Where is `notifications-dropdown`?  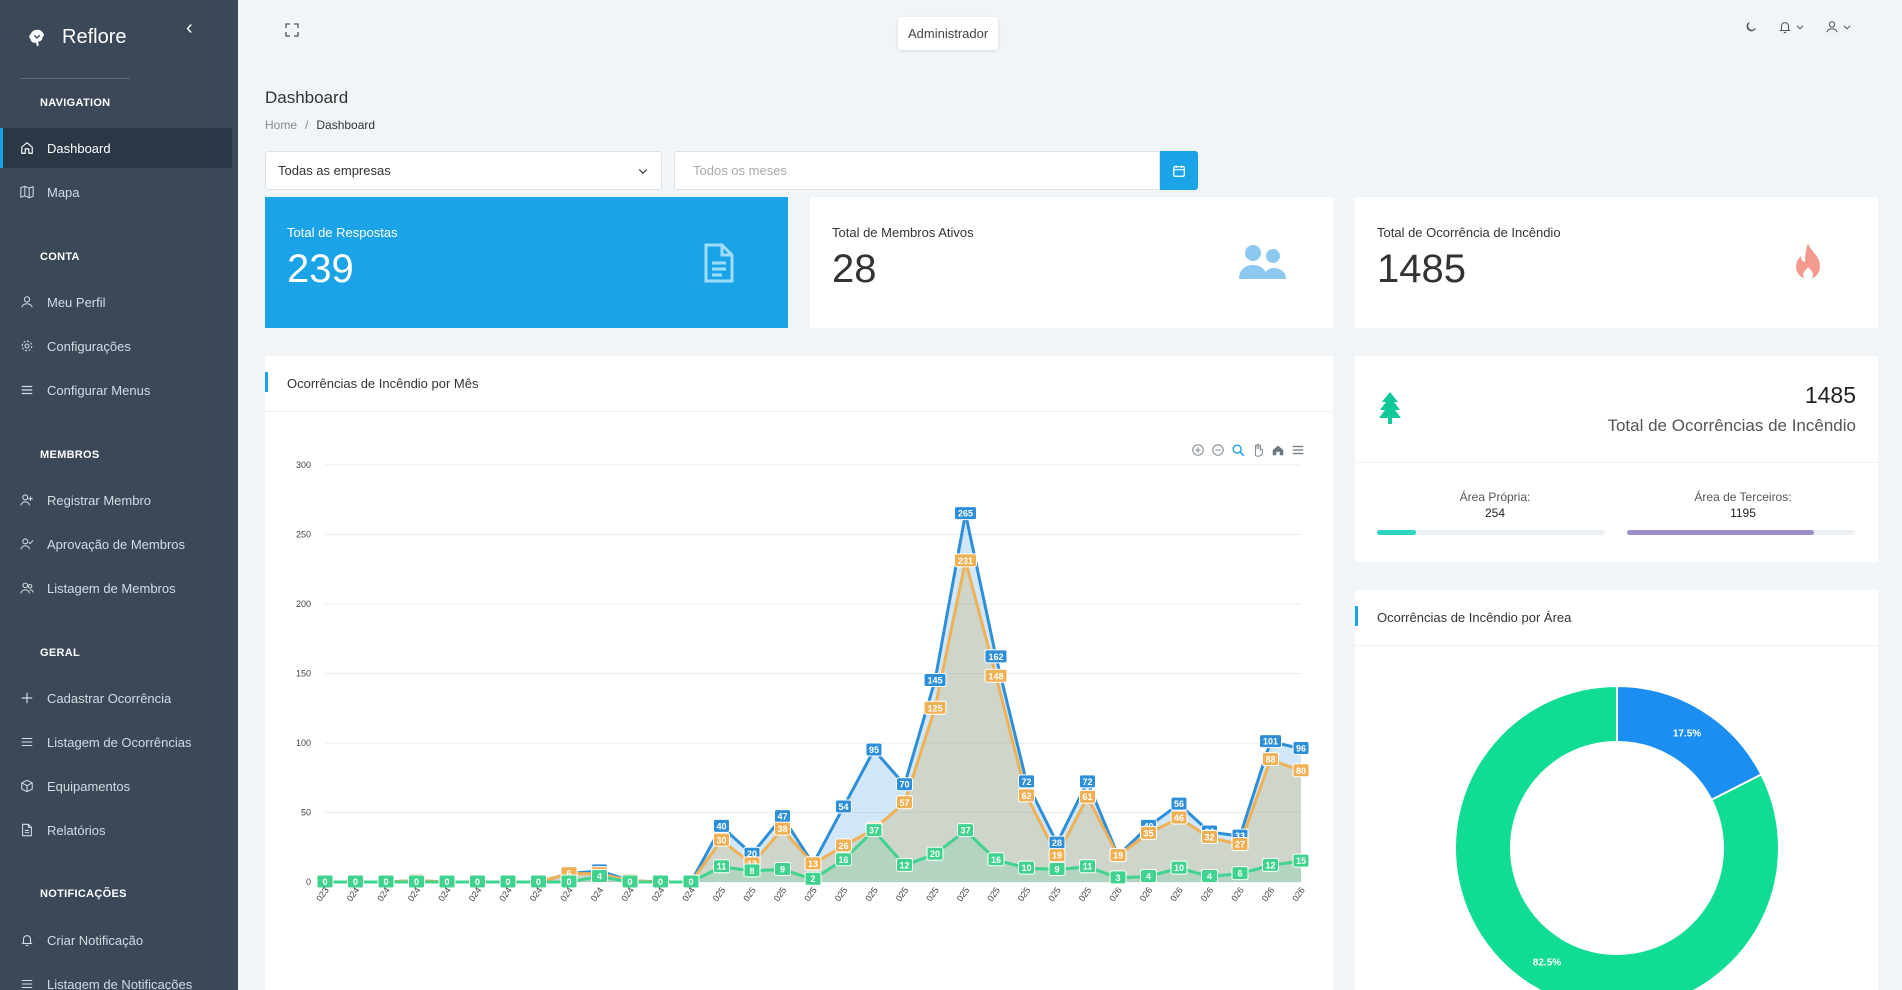 notifications-dropdown is located at coordinates (1791, 27).